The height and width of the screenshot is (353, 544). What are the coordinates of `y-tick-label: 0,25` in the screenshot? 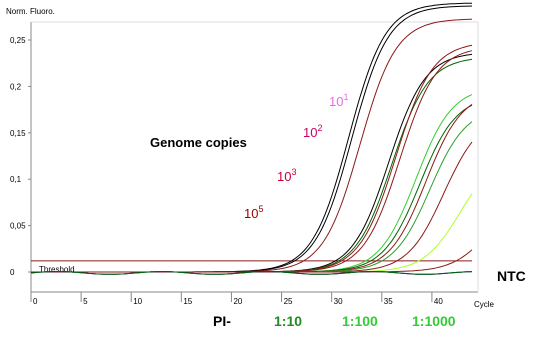 It's located at (18, 40).